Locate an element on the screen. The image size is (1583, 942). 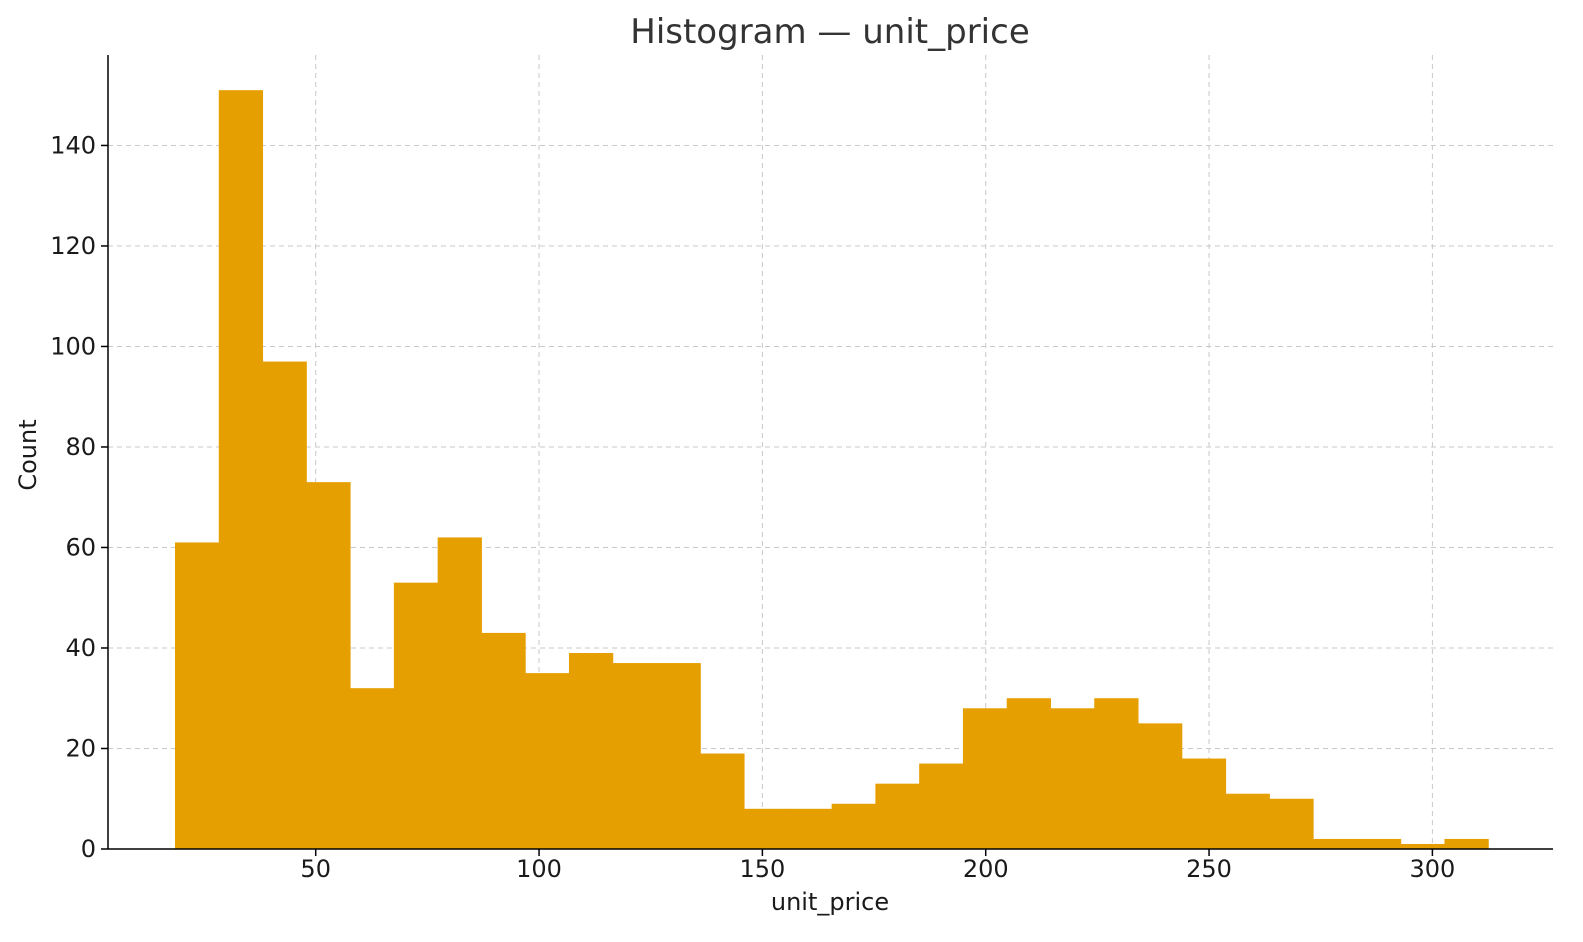
x-tick-label: 150 is located at coordinates (762, 869).